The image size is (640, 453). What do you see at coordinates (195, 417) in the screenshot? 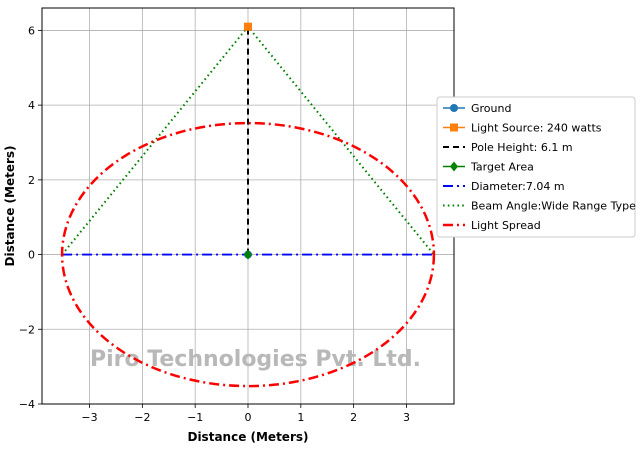
I see `x-tick-label: −1` at bounding box center [195, 417].